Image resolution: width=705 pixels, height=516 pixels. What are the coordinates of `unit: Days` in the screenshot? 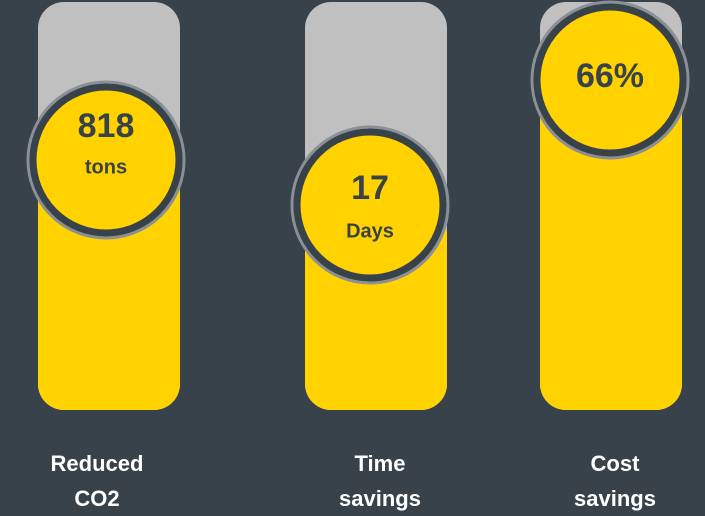 It's located at (370, 231).